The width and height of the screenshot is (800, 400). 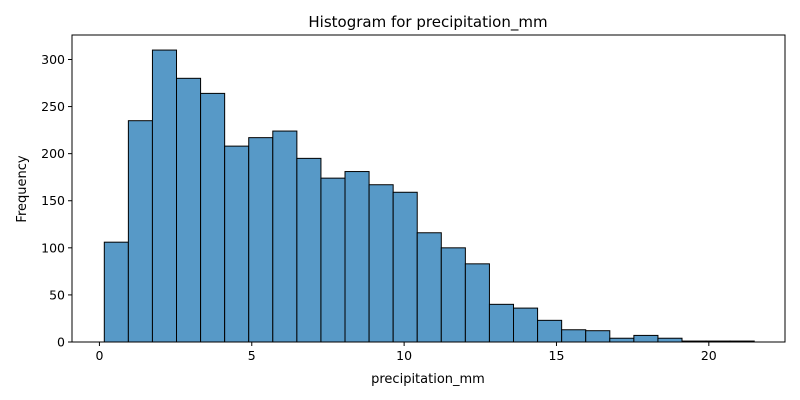 What do you see at coordinates (709, 355) in the screenshot?
I see `x-tick-label: 20` at bounding box center [709, 355].